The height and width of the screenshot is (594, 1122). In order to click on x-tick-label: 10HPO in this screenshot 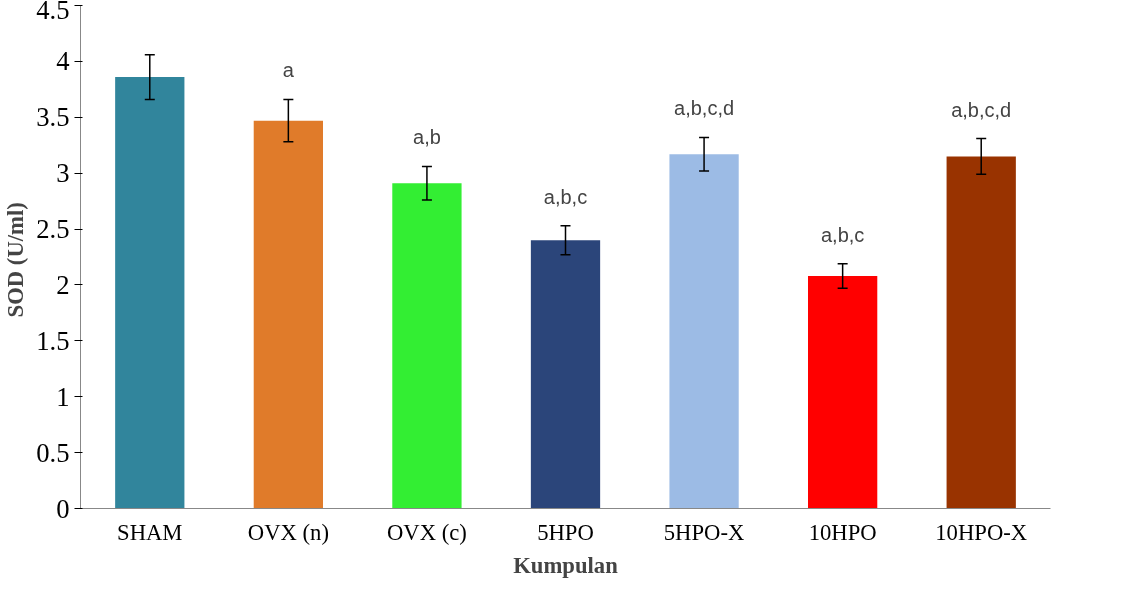, I will do `click(842, 532)`.